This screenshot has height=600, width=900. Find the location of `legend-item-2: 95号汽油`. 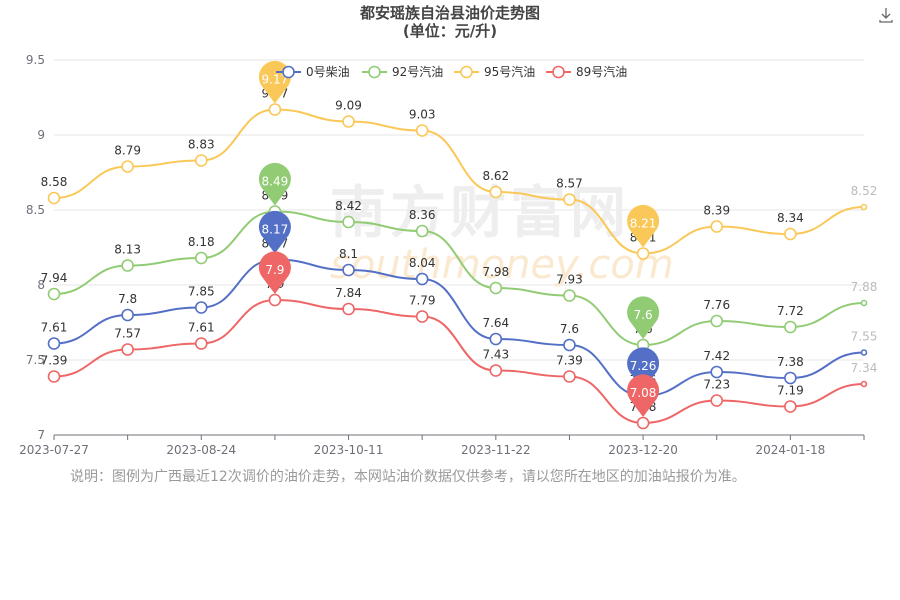

legend-item-2: 95号汽油 is located at coordinates (494, 71).